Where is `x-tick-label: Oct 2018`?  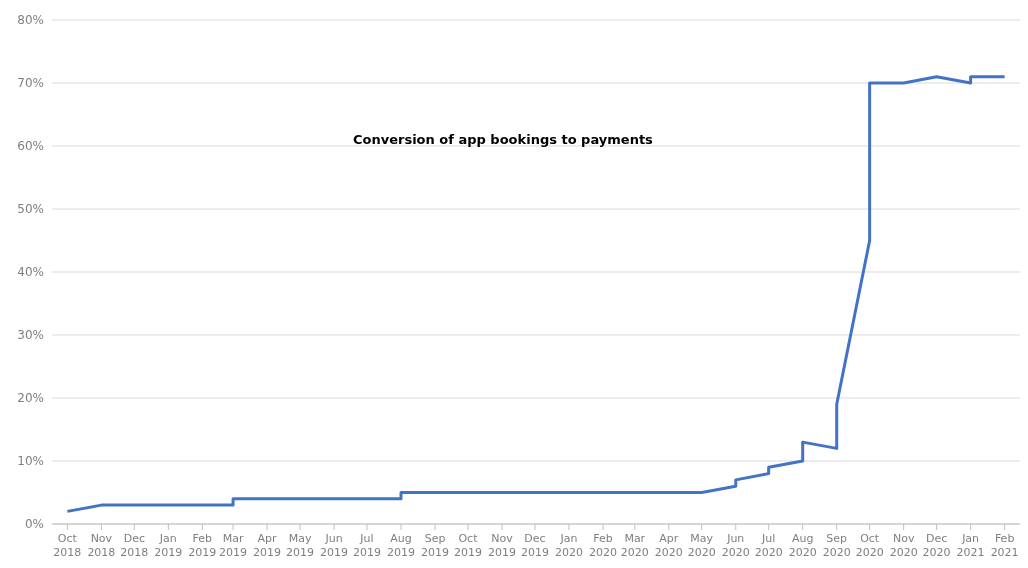 x-tick-label: Oct 2018 is located at coordinates (67, 545).